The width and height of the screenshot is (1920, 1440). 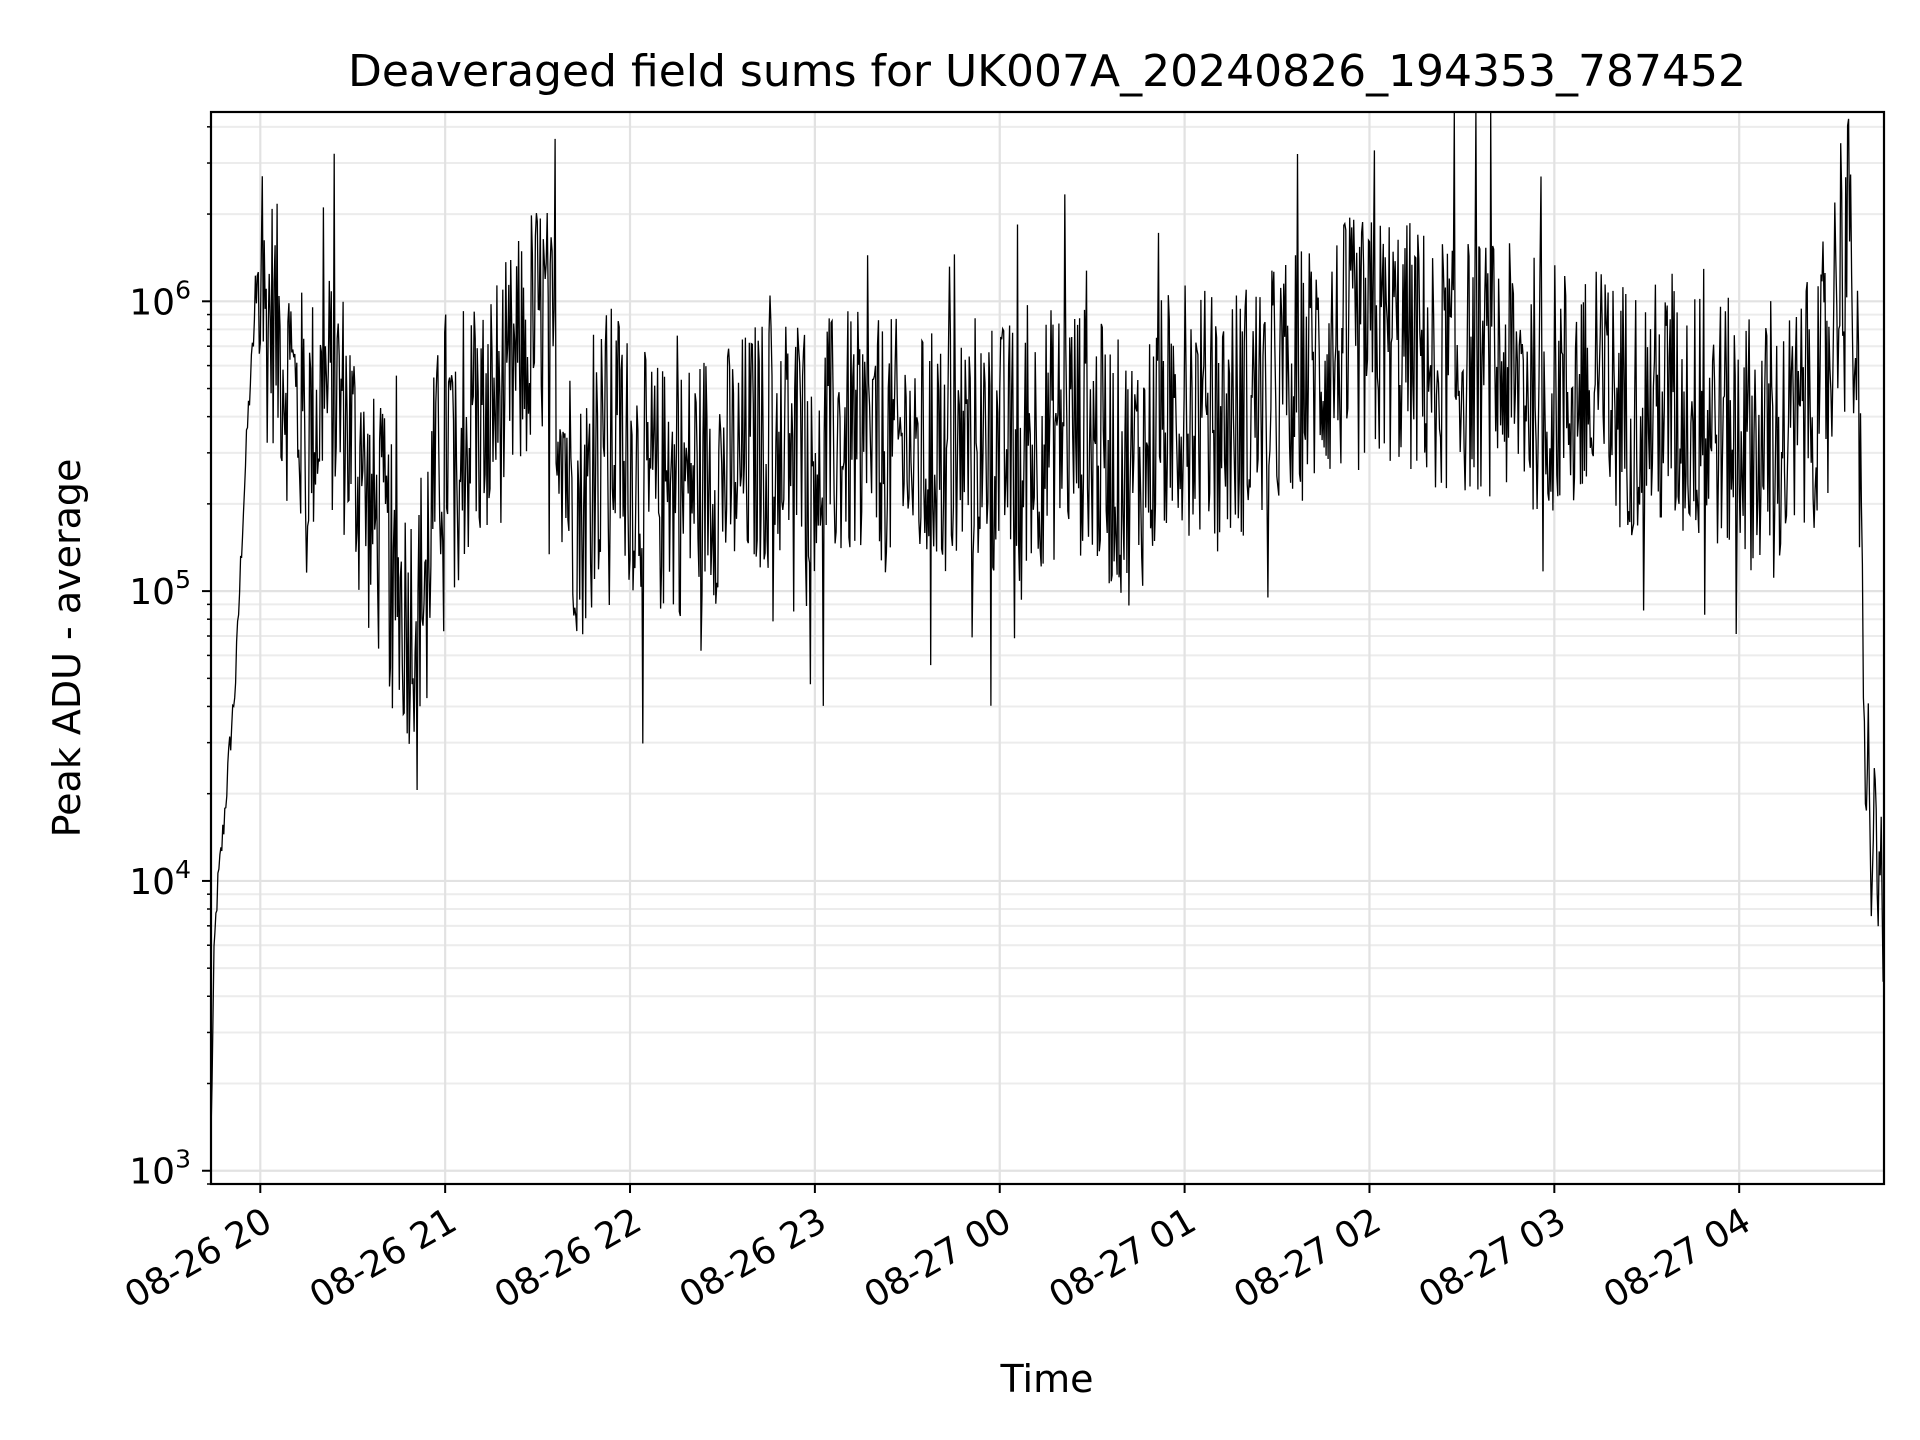 I want to click on y-tick-label: 10⁵, so click(x=160, y=589).